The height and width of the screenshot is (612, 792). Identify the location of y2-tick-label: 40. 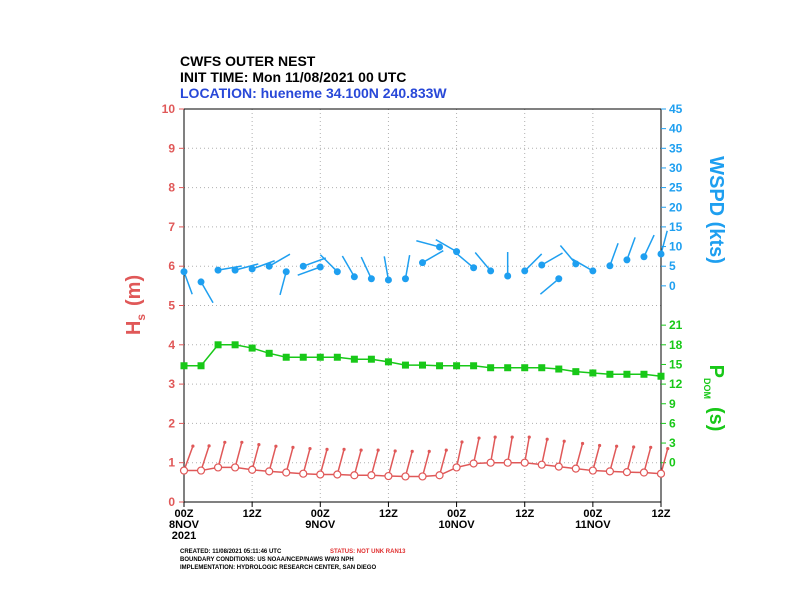
(676, 129).